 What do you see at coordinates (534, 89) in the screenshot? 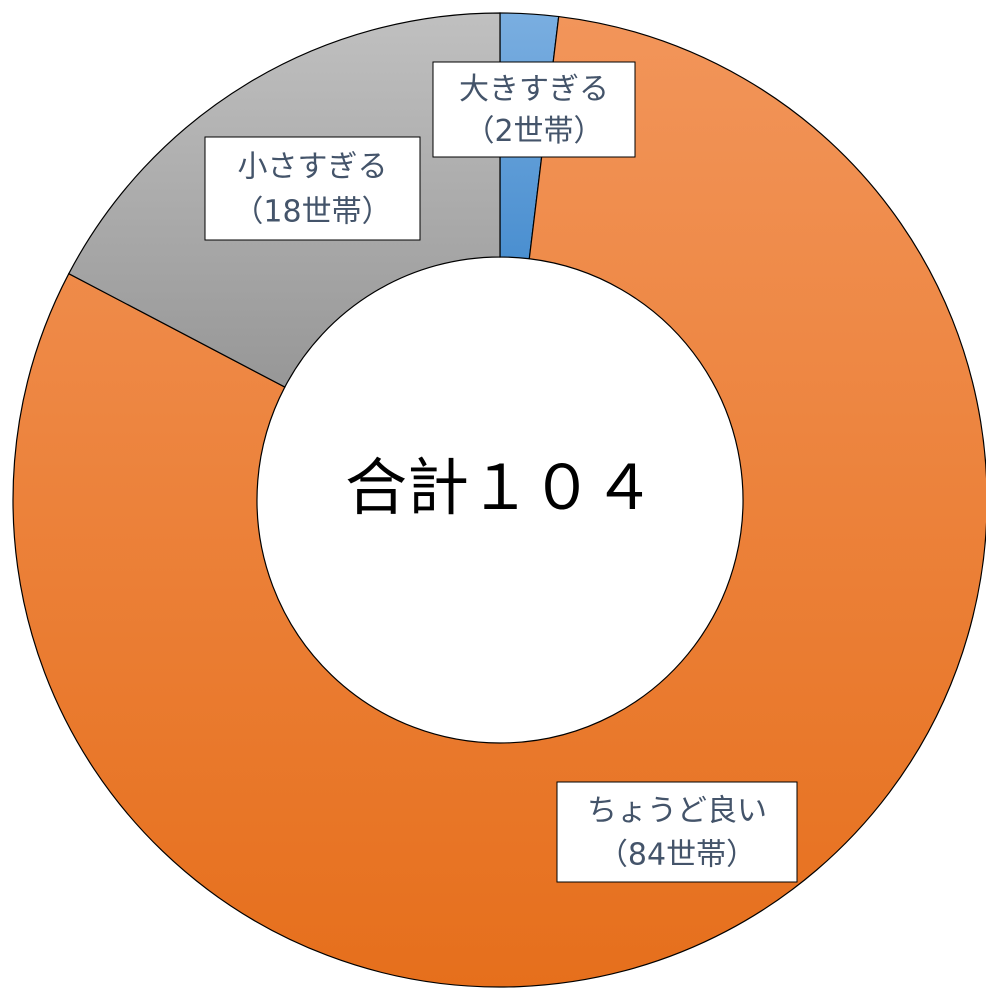
I see `category-label: 大きすぎる` at bounding box center [534, 89].